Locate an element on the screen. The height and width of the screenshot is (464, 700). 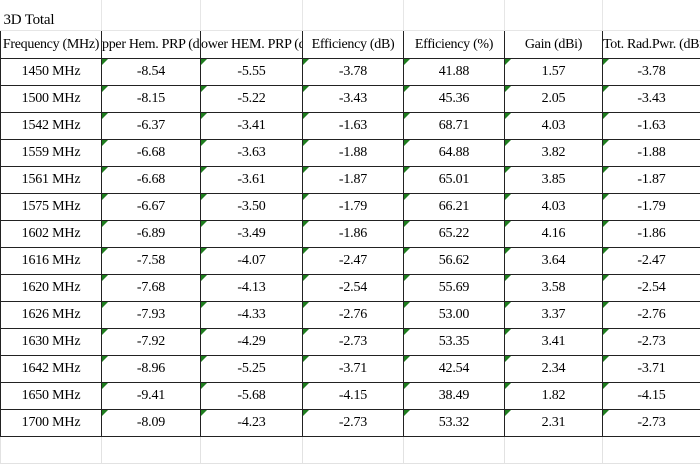
cell-lower-hem-prp: -4.23 is located at coordinates (252, 423).